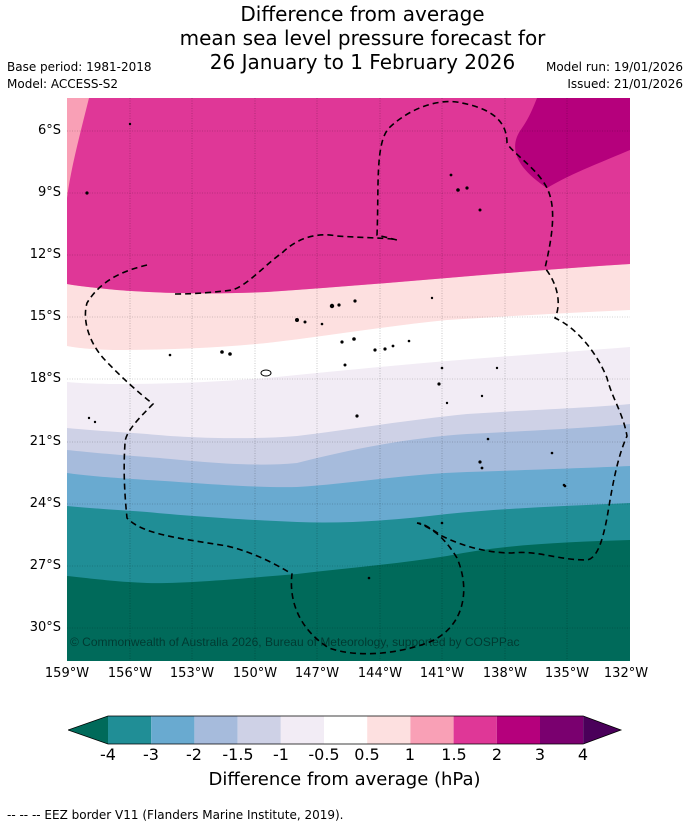 This screenshot has width=690, height=827. Describe the element at coordinates (238, 754) in the screenshot. I see `colorbar-tick: -1.5` at that location.